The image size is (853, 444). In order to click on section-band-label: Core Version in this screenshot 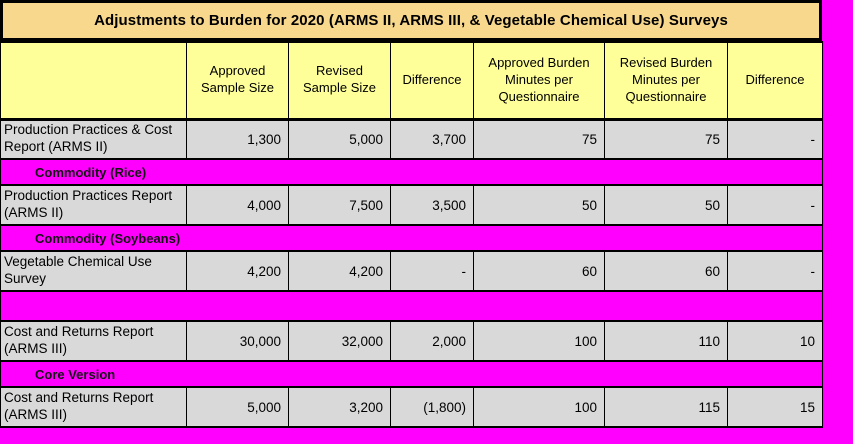, I will do `click(411, 374)`.